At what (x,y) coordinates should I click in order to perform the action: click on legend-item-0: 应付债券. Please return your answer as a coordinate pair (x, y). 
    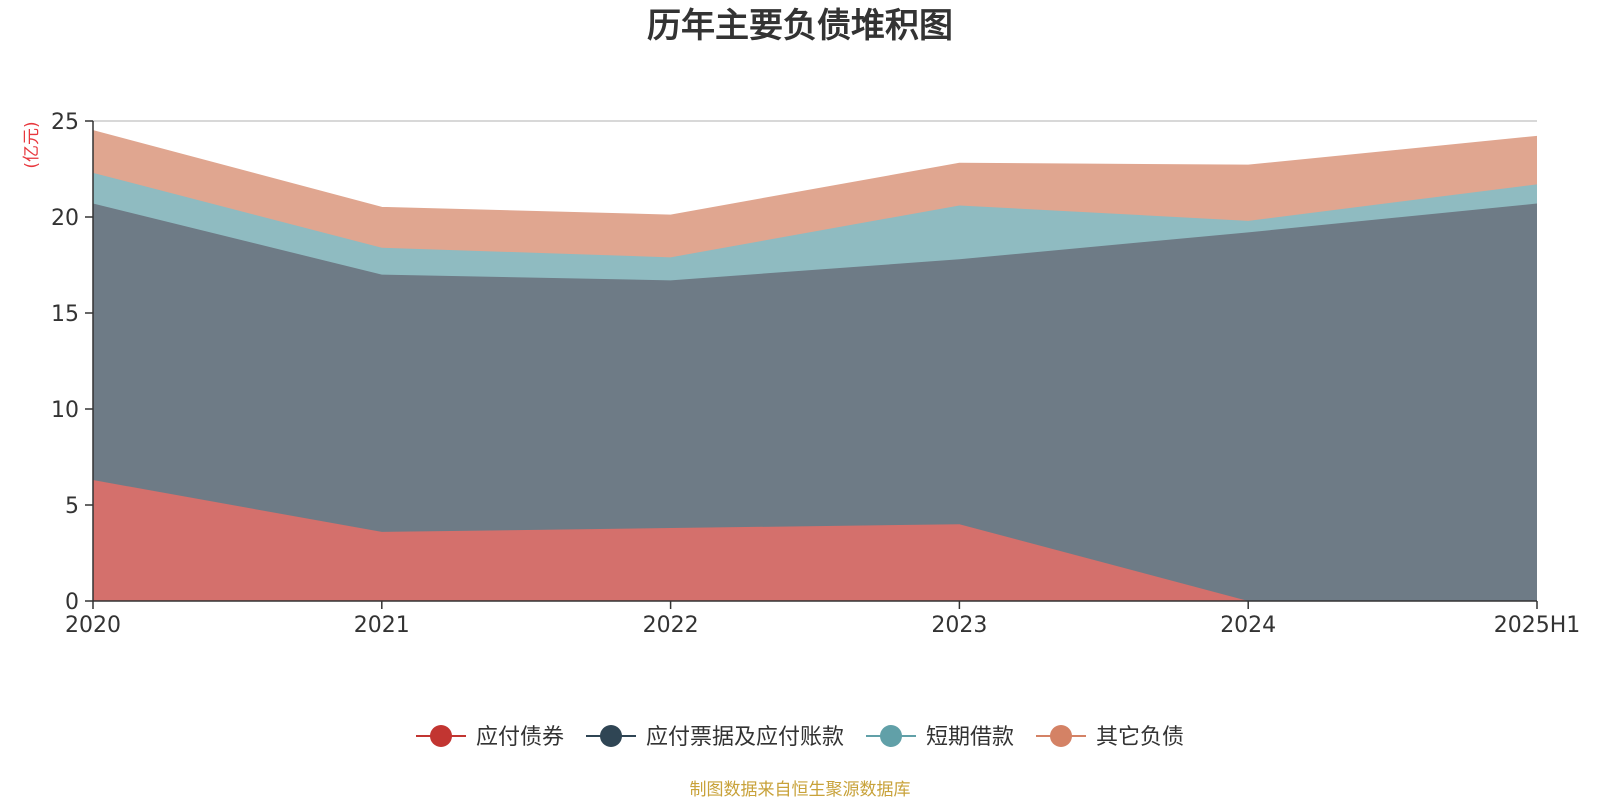
    Looking at the image, I should click on (490, 737).